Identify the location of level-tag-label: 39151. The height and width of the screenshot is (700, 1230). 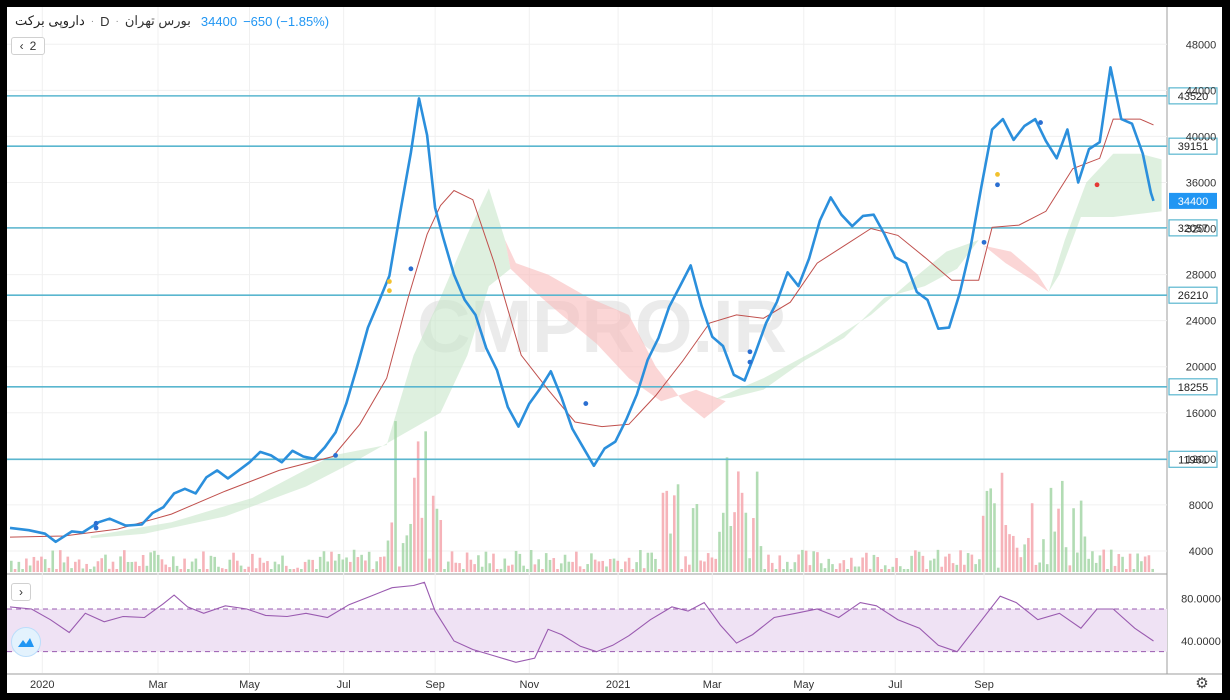
(1193, 147).